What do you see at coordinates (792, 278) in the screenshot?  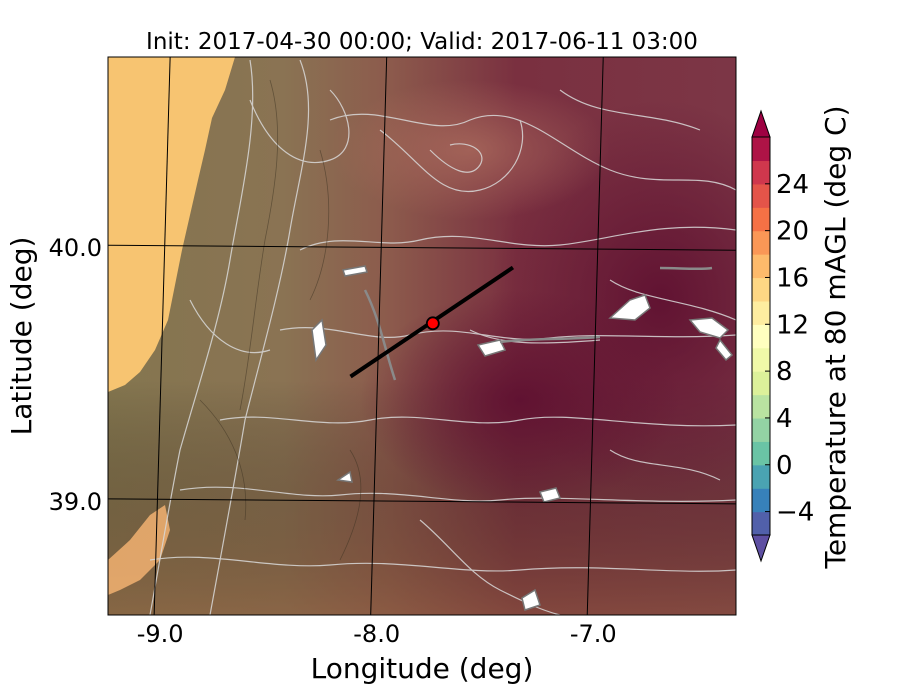 I see `colorbar-tick-label-5: 16` at bounding box center [792, 278].